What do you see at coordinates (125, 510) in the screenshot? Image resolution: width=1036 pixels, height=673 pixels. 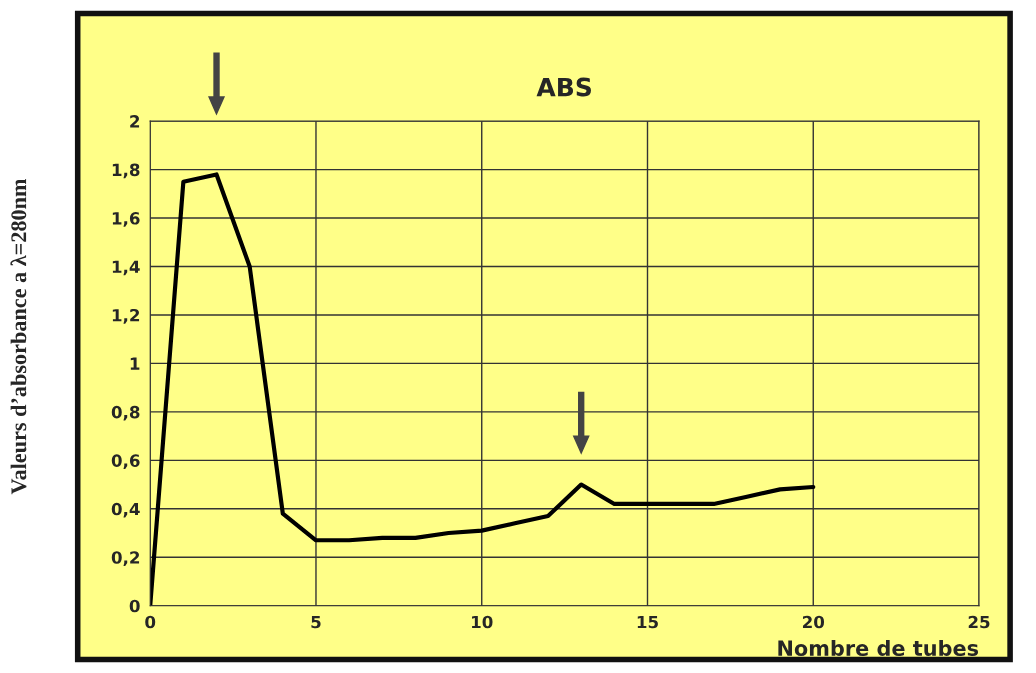 I see `y-tick-label: 0,4` at bounding box center [125, 510].